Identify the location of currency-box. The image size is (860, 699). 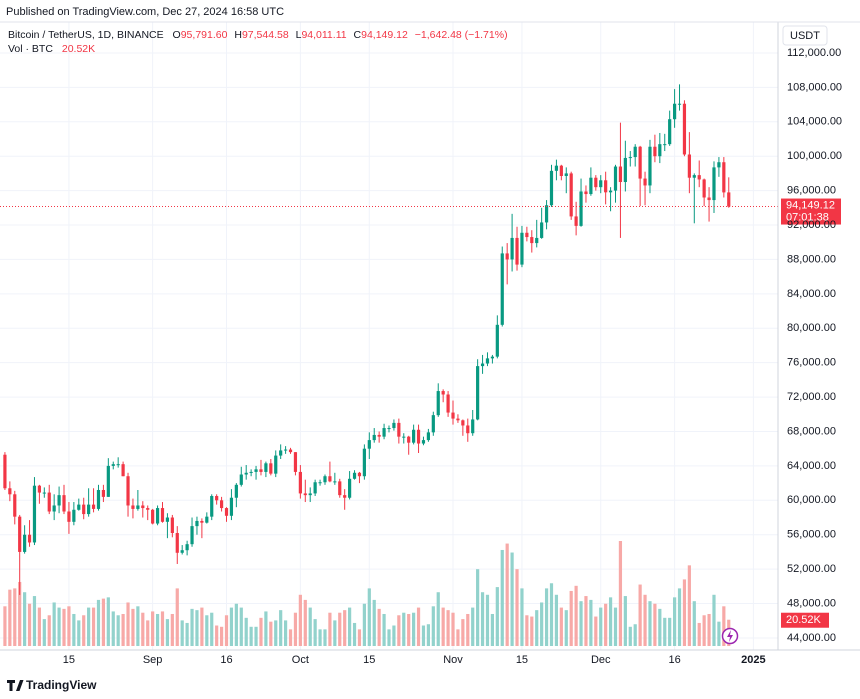
(805, 35).